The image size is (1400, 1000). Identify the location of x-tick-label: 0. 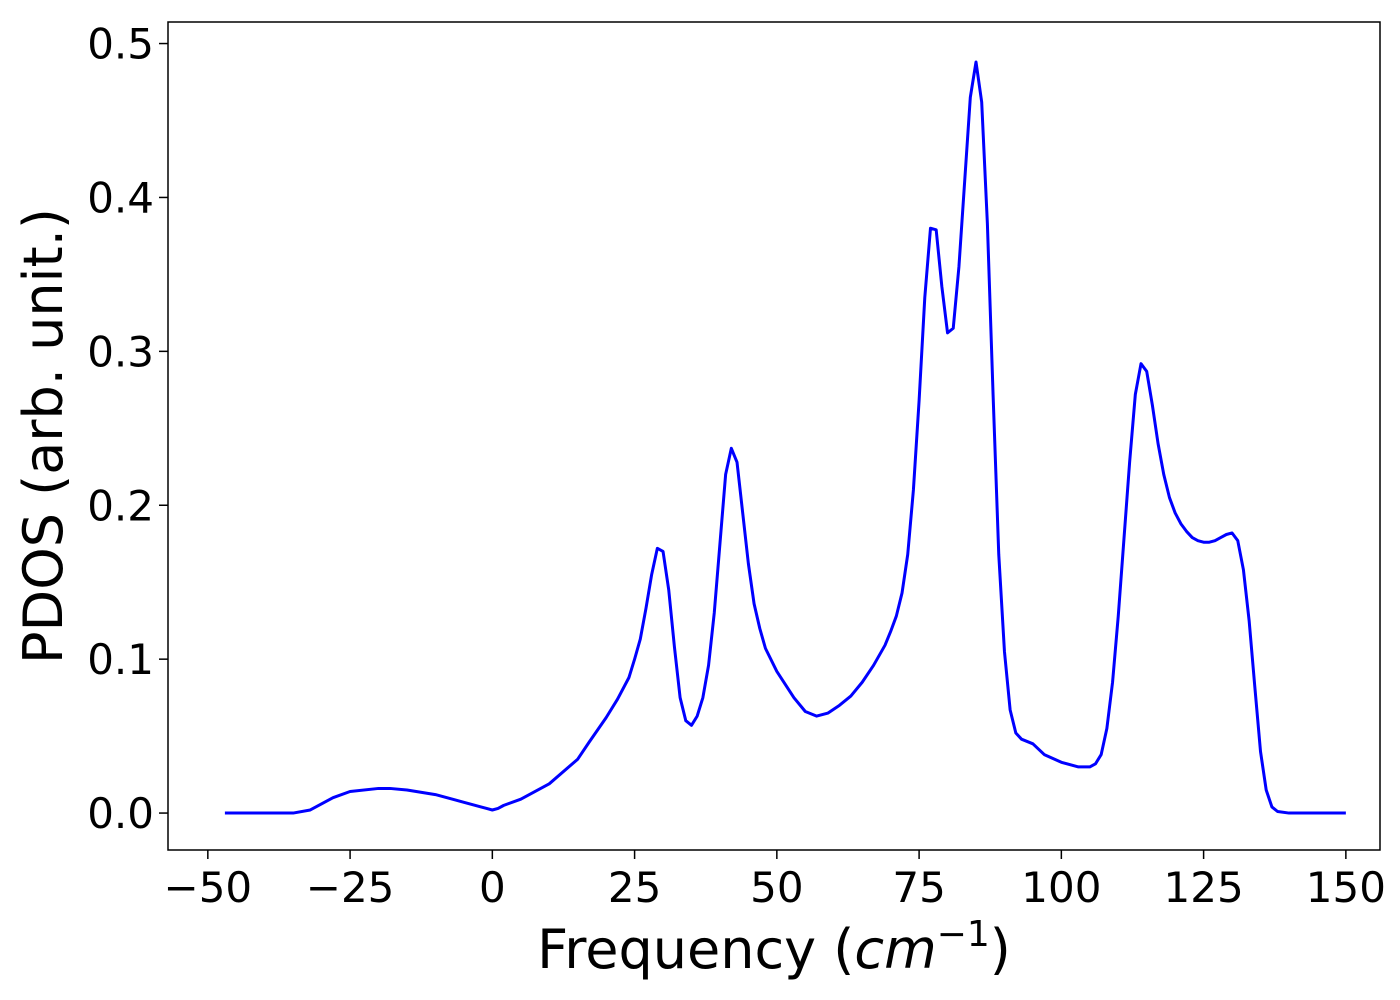
(492, 887).